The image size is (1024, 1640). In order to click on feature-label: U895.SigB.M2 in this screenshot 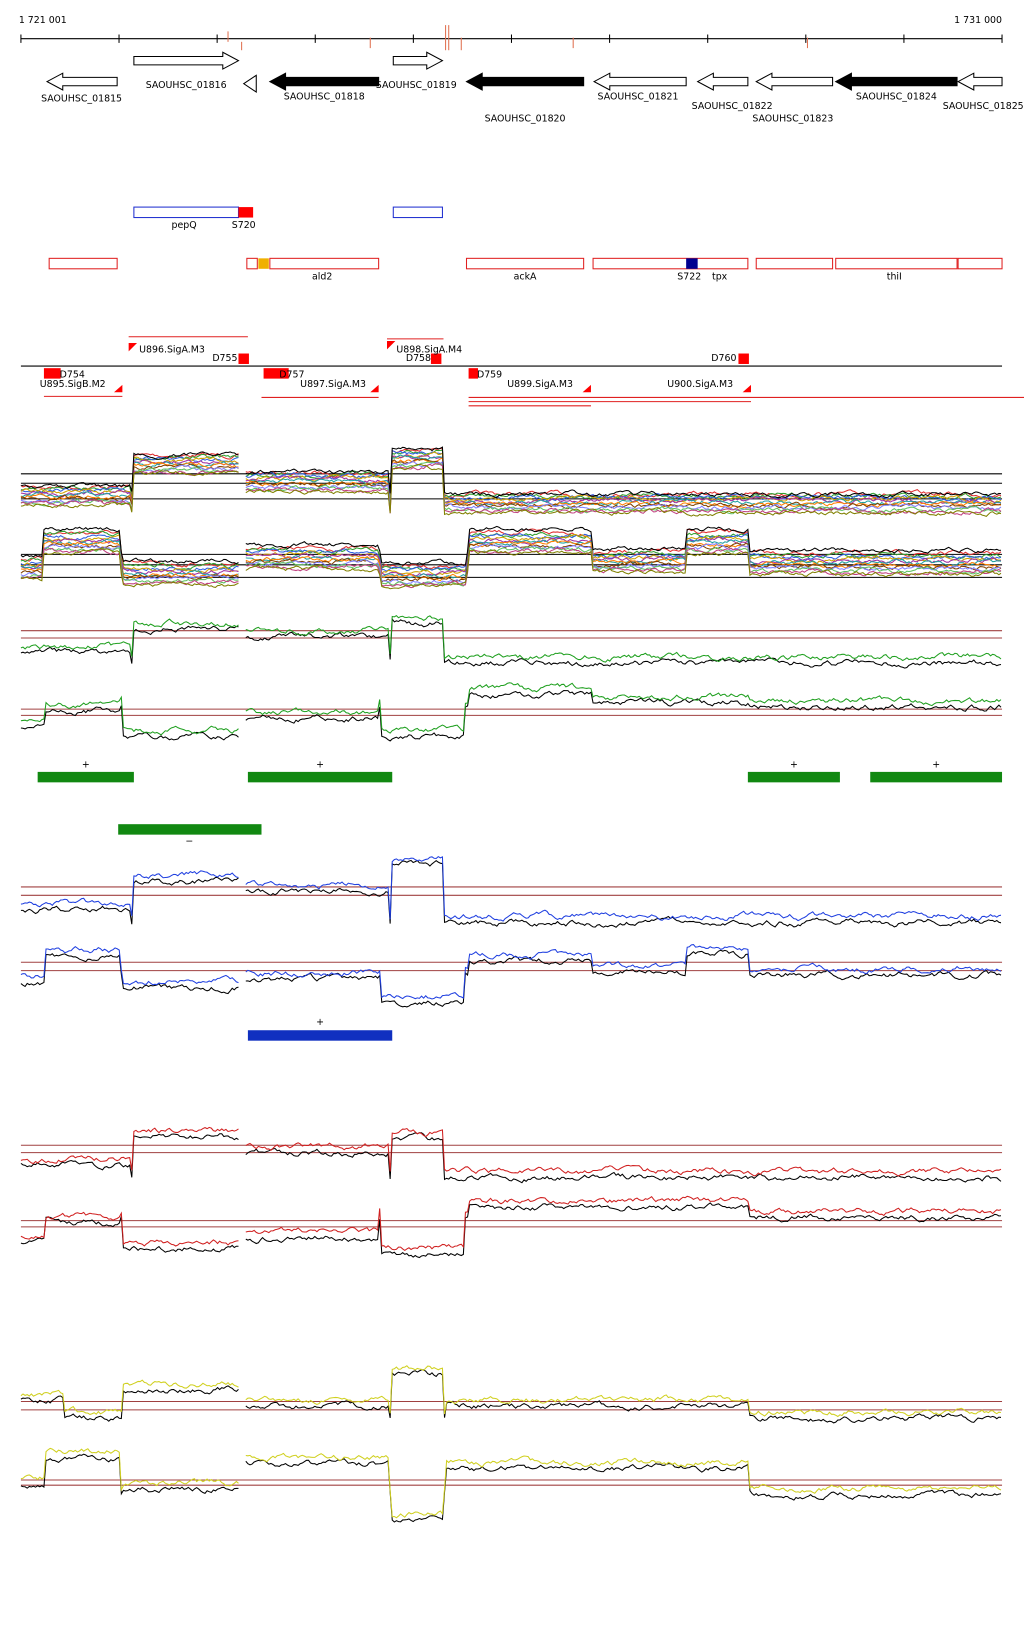, I will do `click(73, 384)`.